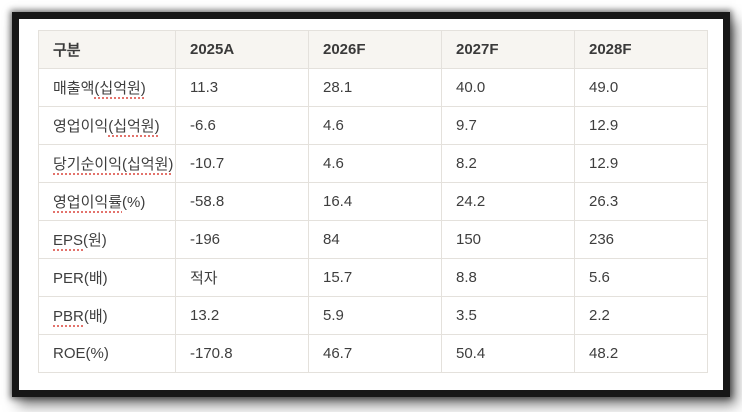 The image size is (742, 412). I want to click on value-cell: 40.0, so click(508, 87).